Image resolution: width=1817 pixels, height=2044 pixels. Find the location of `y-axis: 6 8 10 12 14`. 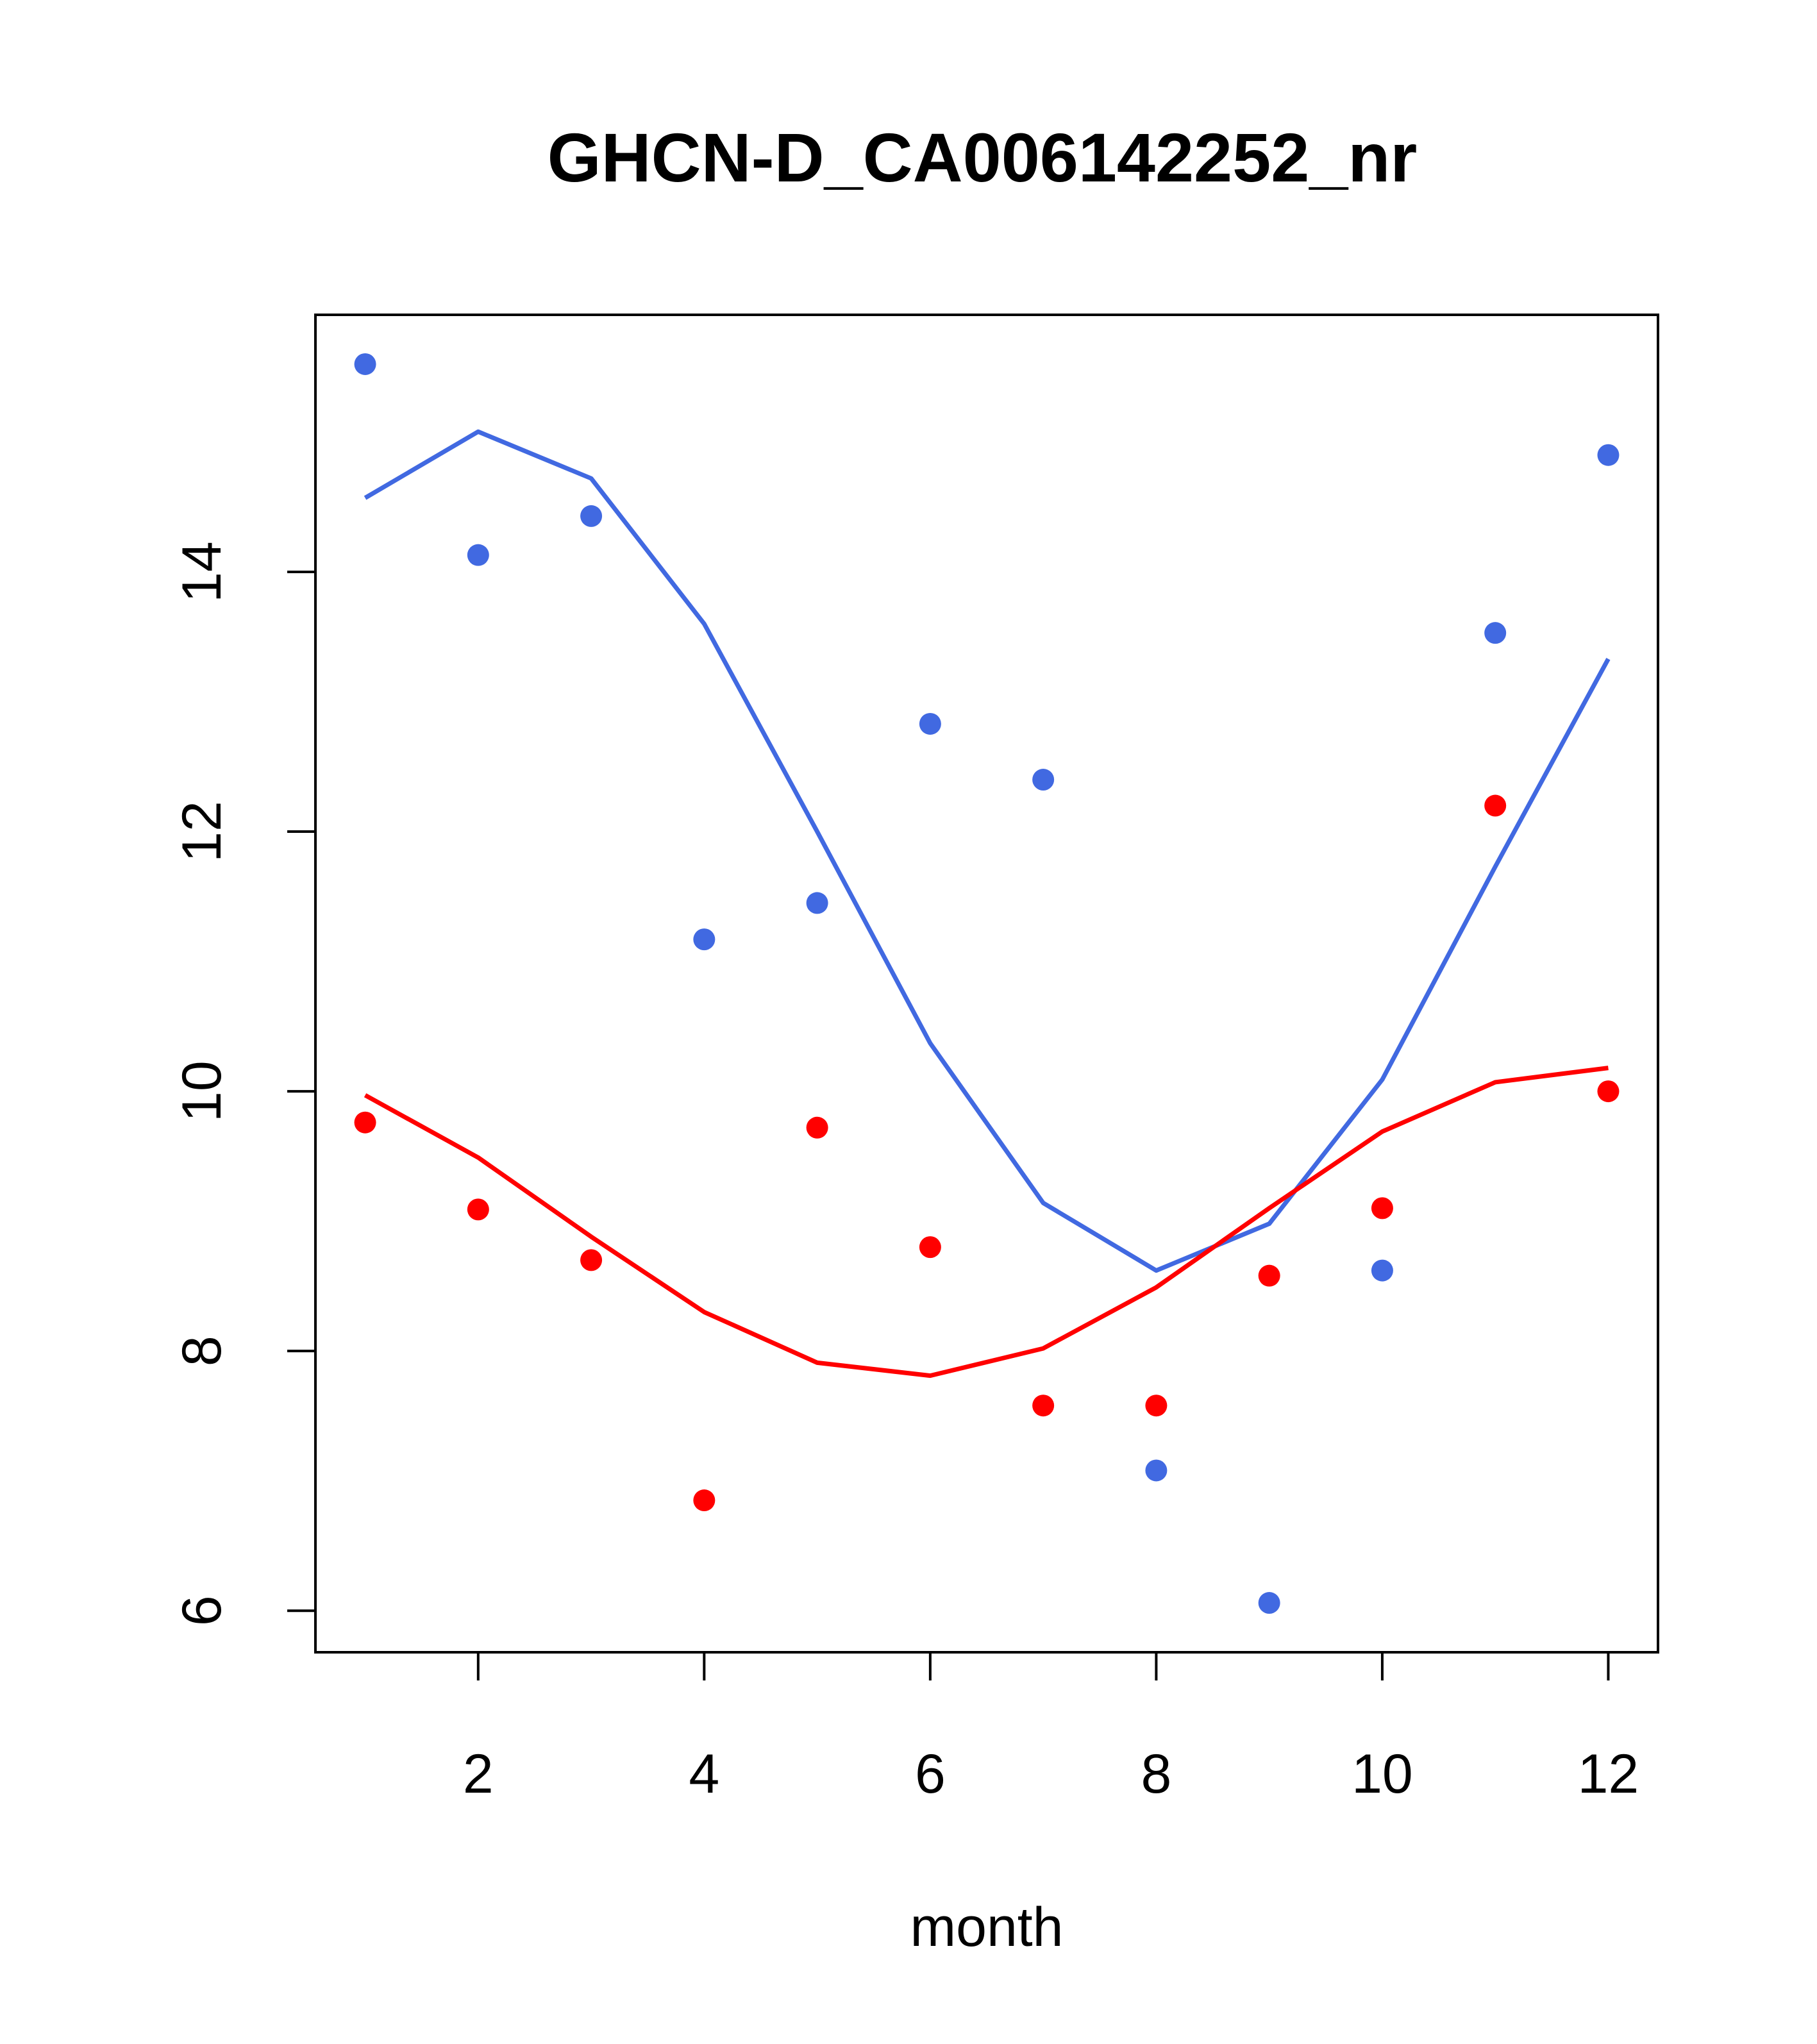

y-axis: 6 8 10 12 14 is located at coordinates (244, 1083).